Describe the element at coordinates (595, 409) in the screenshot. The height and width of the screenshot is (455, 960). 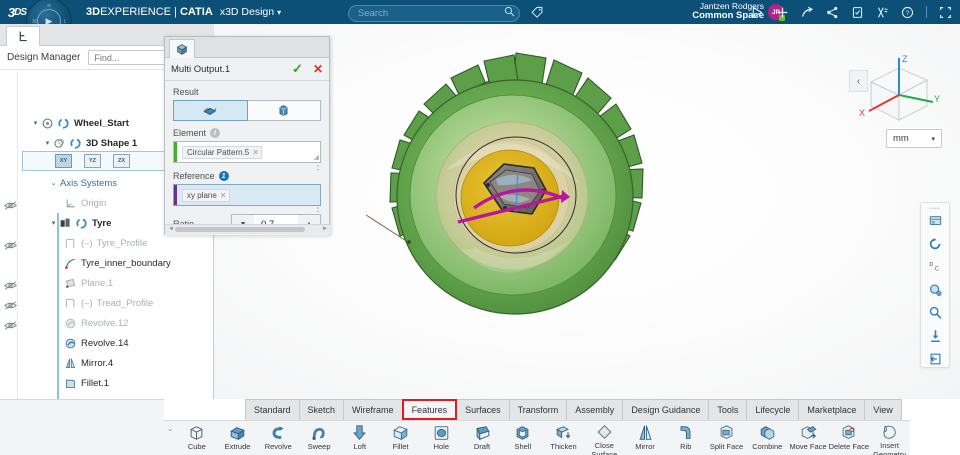
I see `tab-assembly: Assembly` at that location.